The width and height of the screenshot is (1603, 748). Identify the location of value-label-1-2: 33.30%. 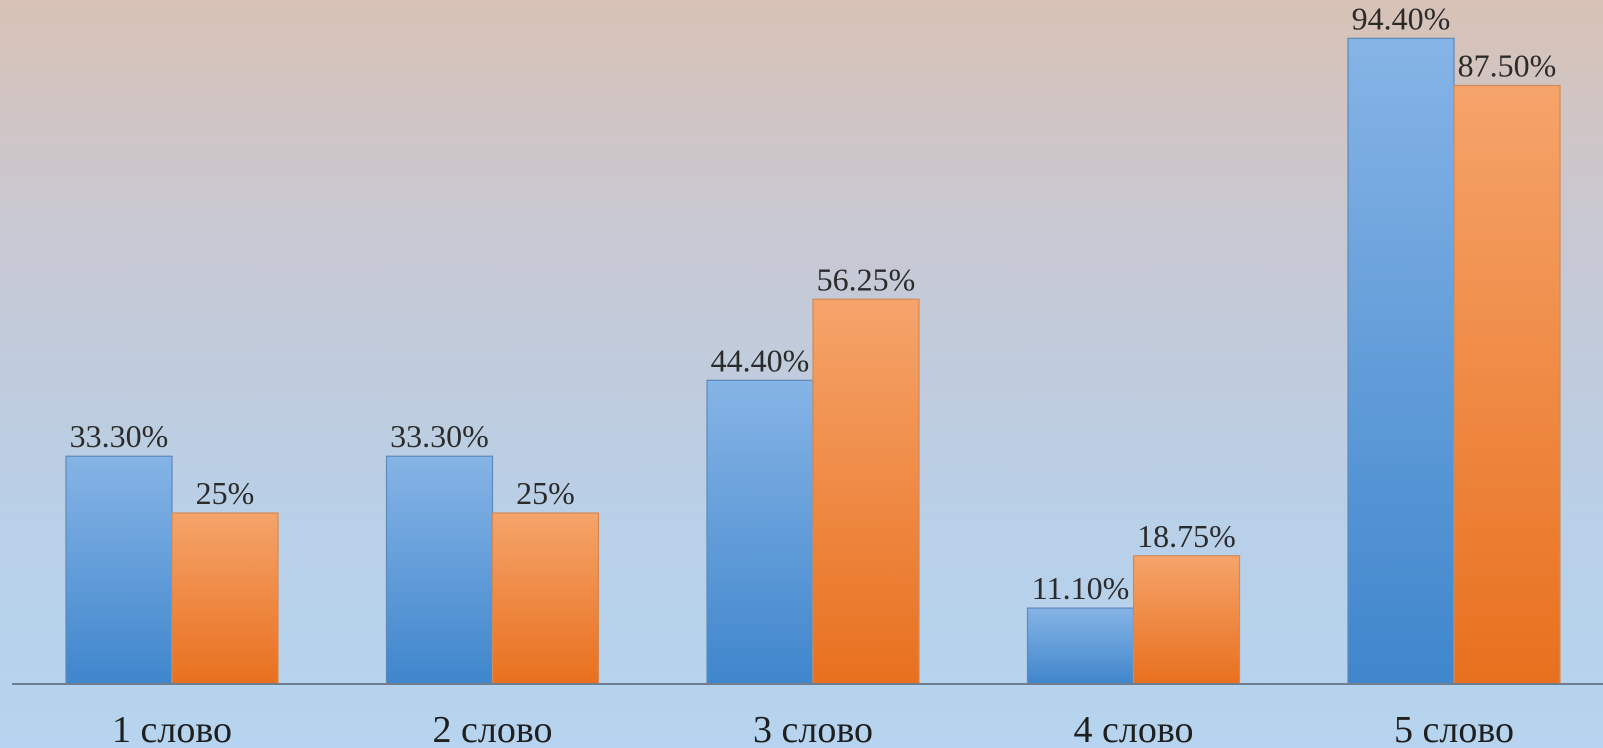
(439, 436).